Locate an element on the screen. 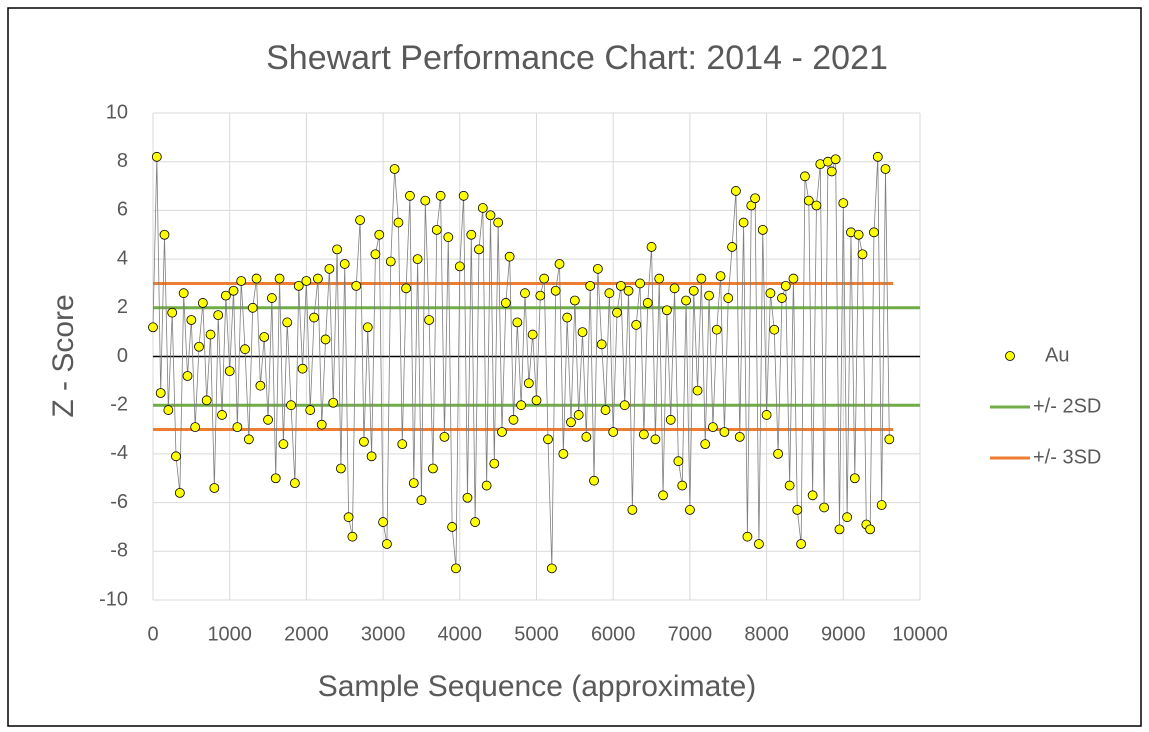 This screenshot has height=732, width=1149. legend-label: Au is located at coordinates (1057, 355).